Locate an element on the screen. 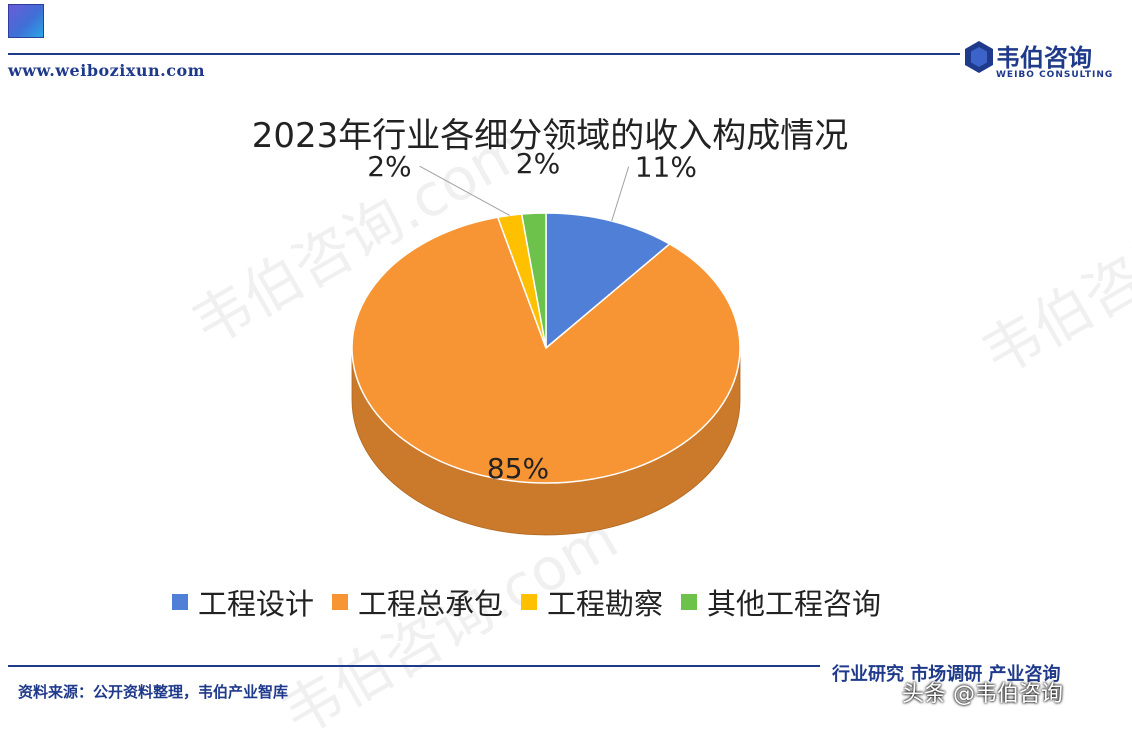 The height and width of the screenshot is (752, 1132). legend-item-1: 工程设计 is located at coordinates (243, 602).